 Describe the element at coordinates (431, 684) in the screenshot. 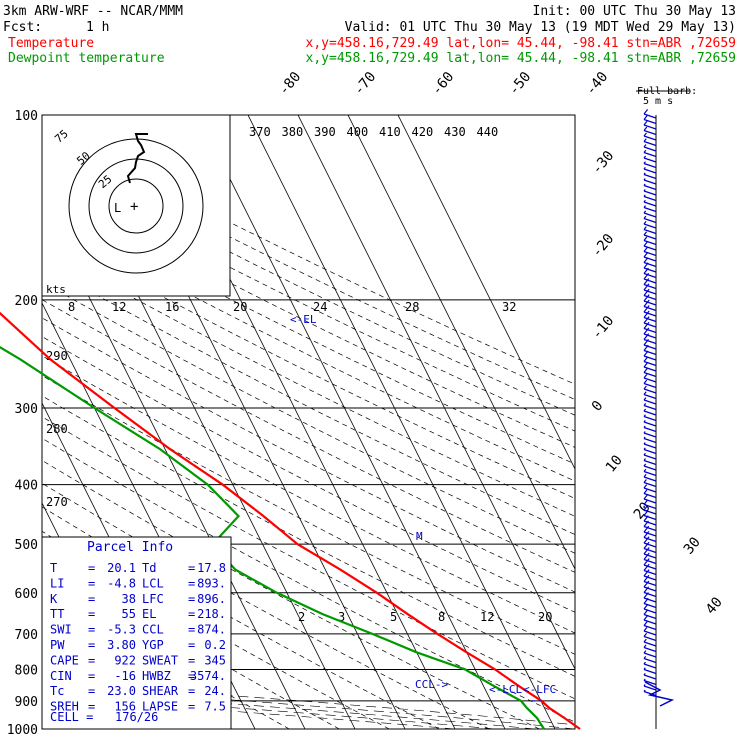

I see `ccl-marker: CCL->` at that location.